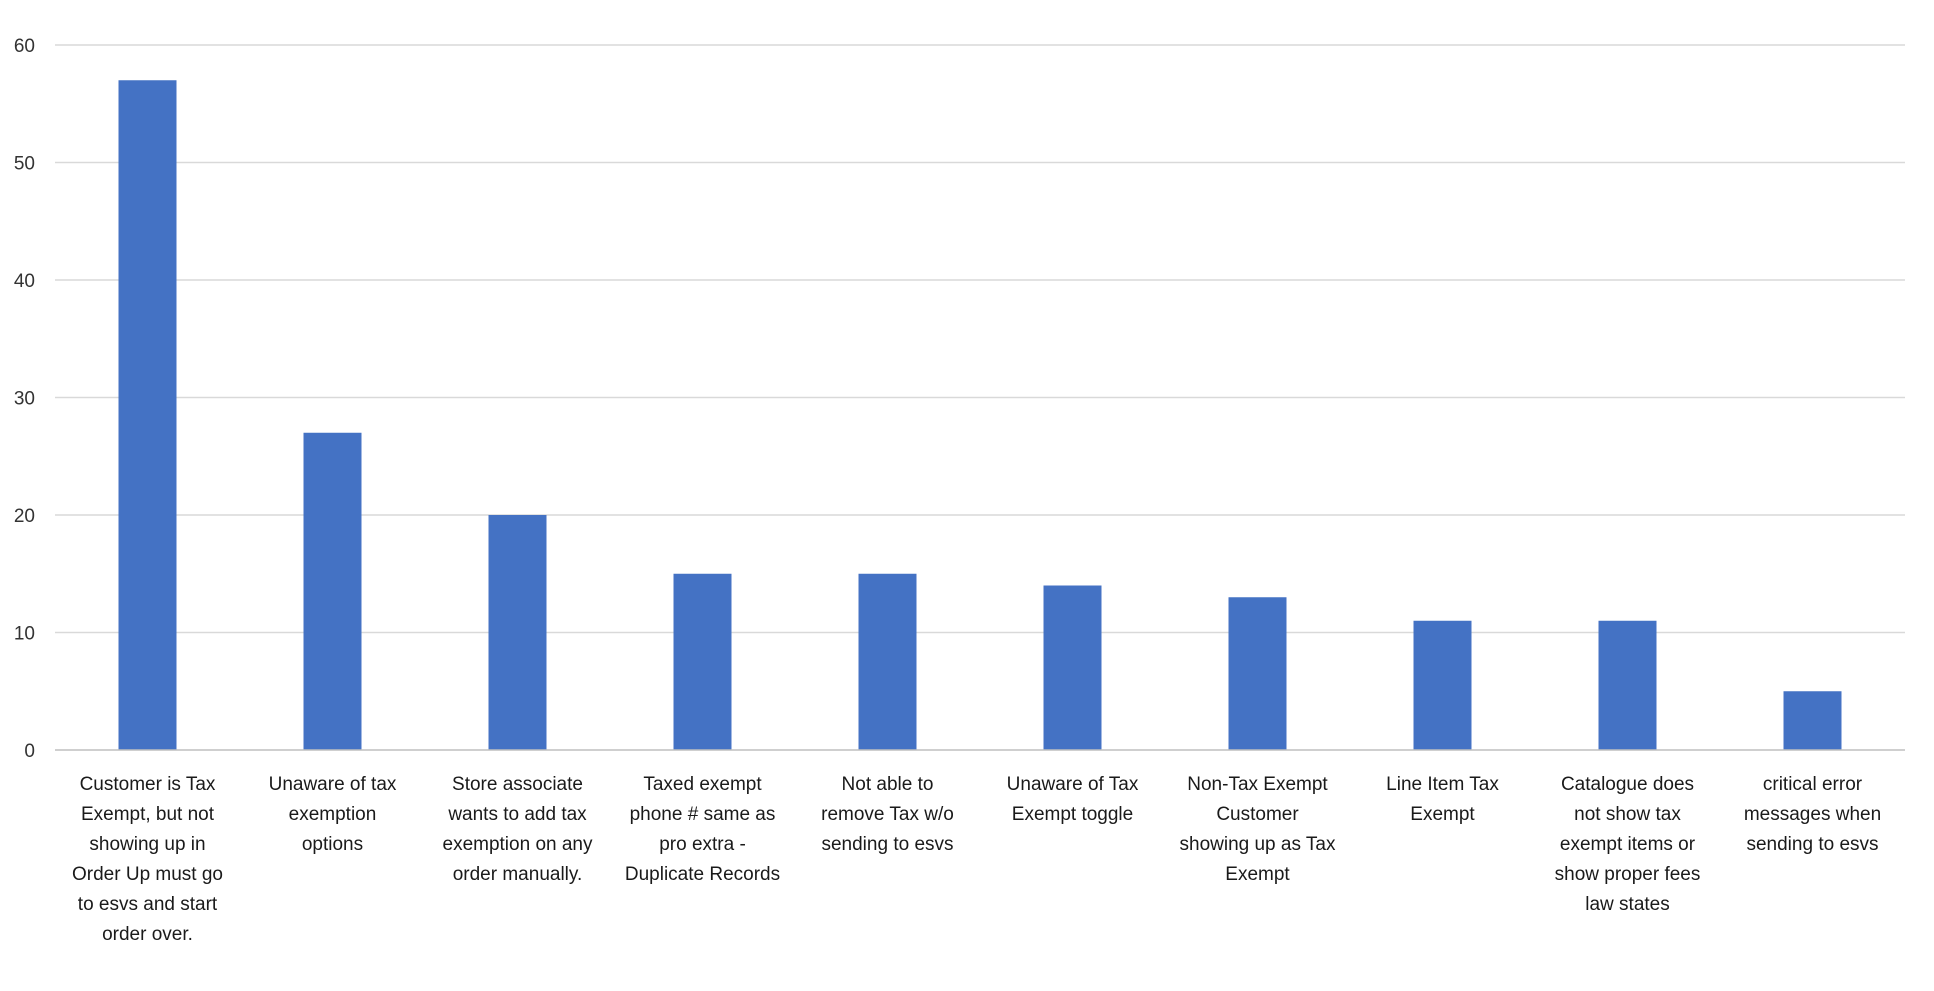 The height and width of the screenshot is (991, 1934). I want to click on x-tick-label-line: Unaware of Tax, so click(1073, 784).